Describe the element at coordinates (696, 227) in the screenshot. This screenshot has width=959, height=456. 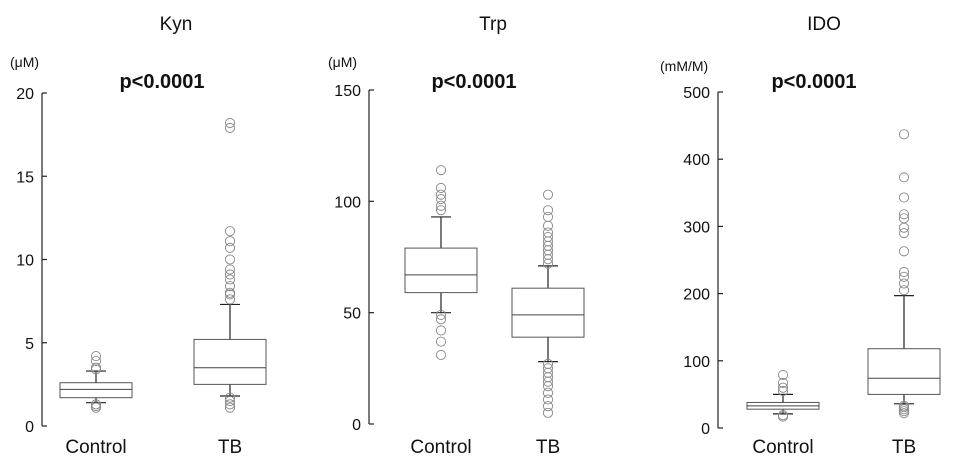
I see `y-tick-label: 300` at that location.